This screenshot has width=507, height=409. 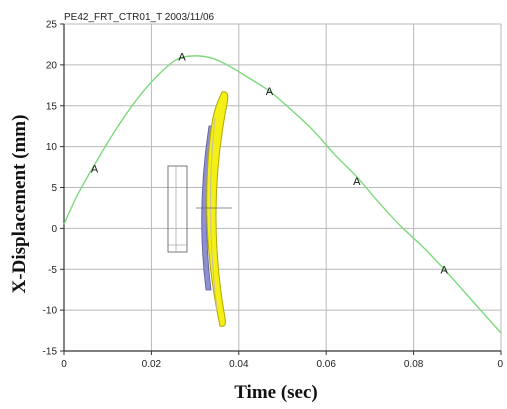 I want to click on x-tick-label: 0.08, so click(x=414, y=364).